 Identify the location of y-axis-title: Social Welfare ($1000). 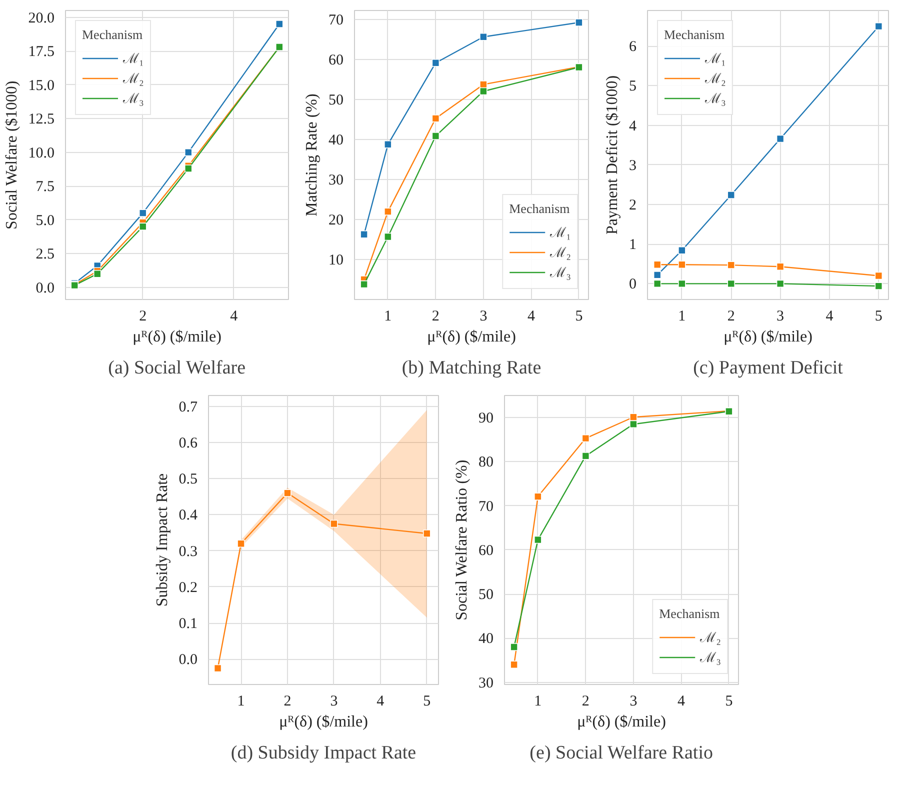
(11, 155).